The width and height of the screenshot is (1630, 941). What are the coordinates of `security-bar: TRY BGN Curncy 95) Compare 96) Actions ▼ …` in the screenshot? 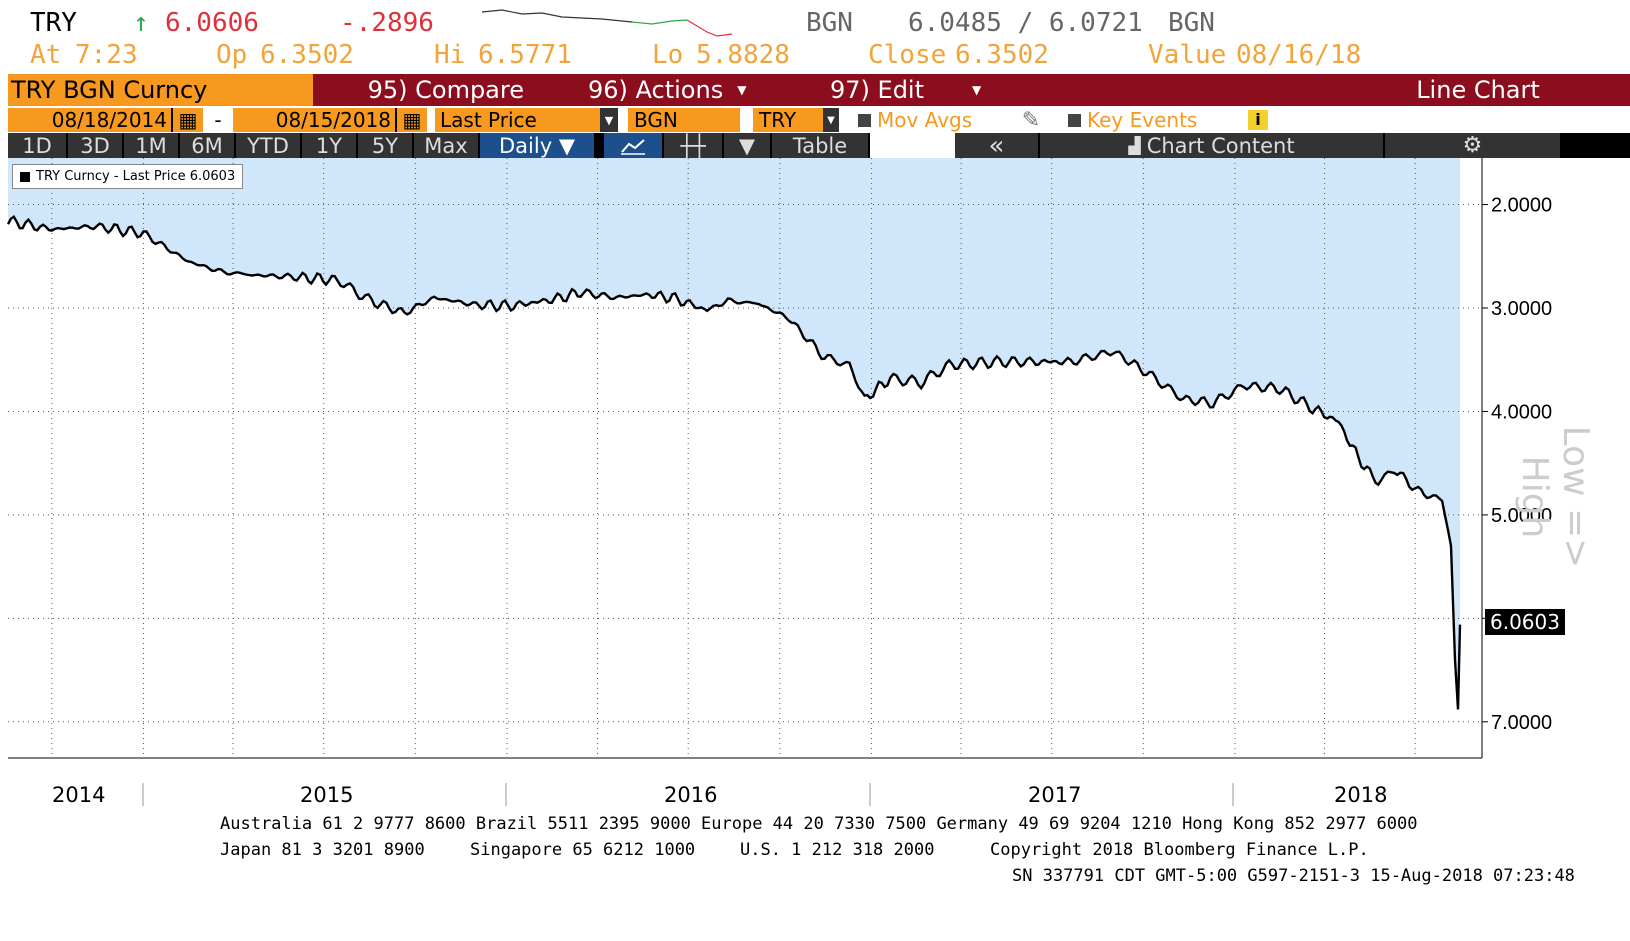 It's located at (819, 90).